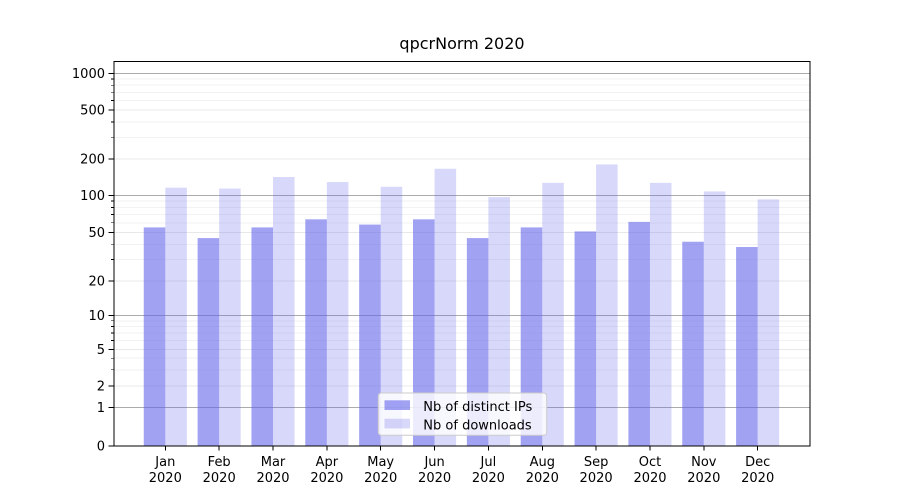 The image size is (900, 500). What do you see at coordinates (96, 233) in the screenshot?
I see `y-tick-label: 50` at bounding box center [96, 233].